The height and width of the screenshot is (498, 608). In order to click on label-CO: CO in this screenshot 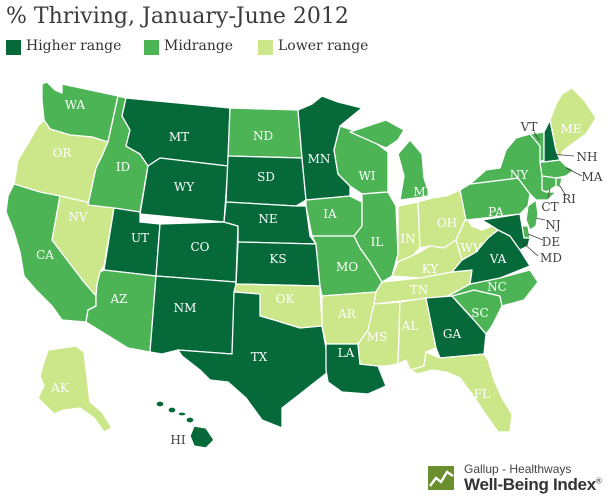, I will do `click(199, 247)`.